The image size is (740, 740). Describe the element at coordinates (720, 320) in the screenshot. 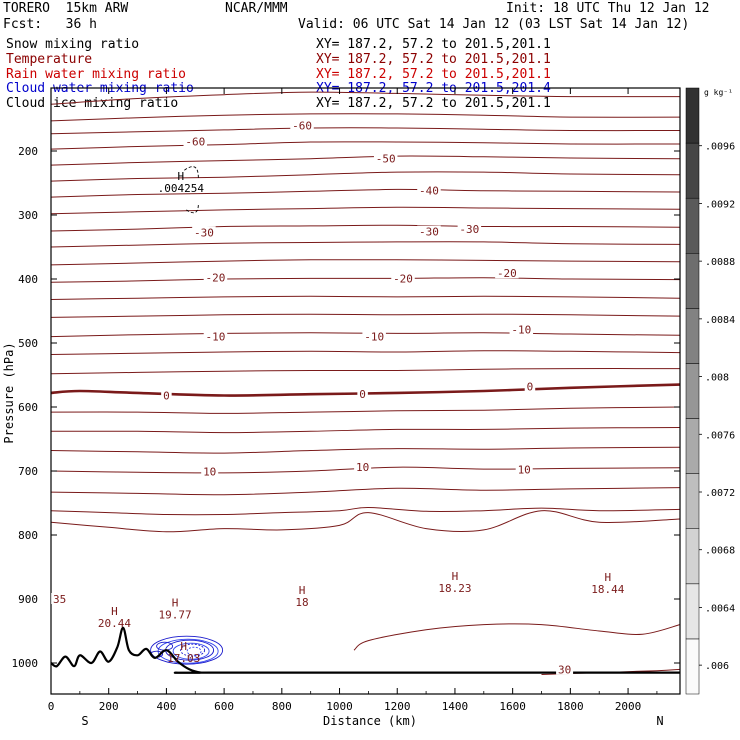

I see `colorbar-tick-label: .0084` at that location.